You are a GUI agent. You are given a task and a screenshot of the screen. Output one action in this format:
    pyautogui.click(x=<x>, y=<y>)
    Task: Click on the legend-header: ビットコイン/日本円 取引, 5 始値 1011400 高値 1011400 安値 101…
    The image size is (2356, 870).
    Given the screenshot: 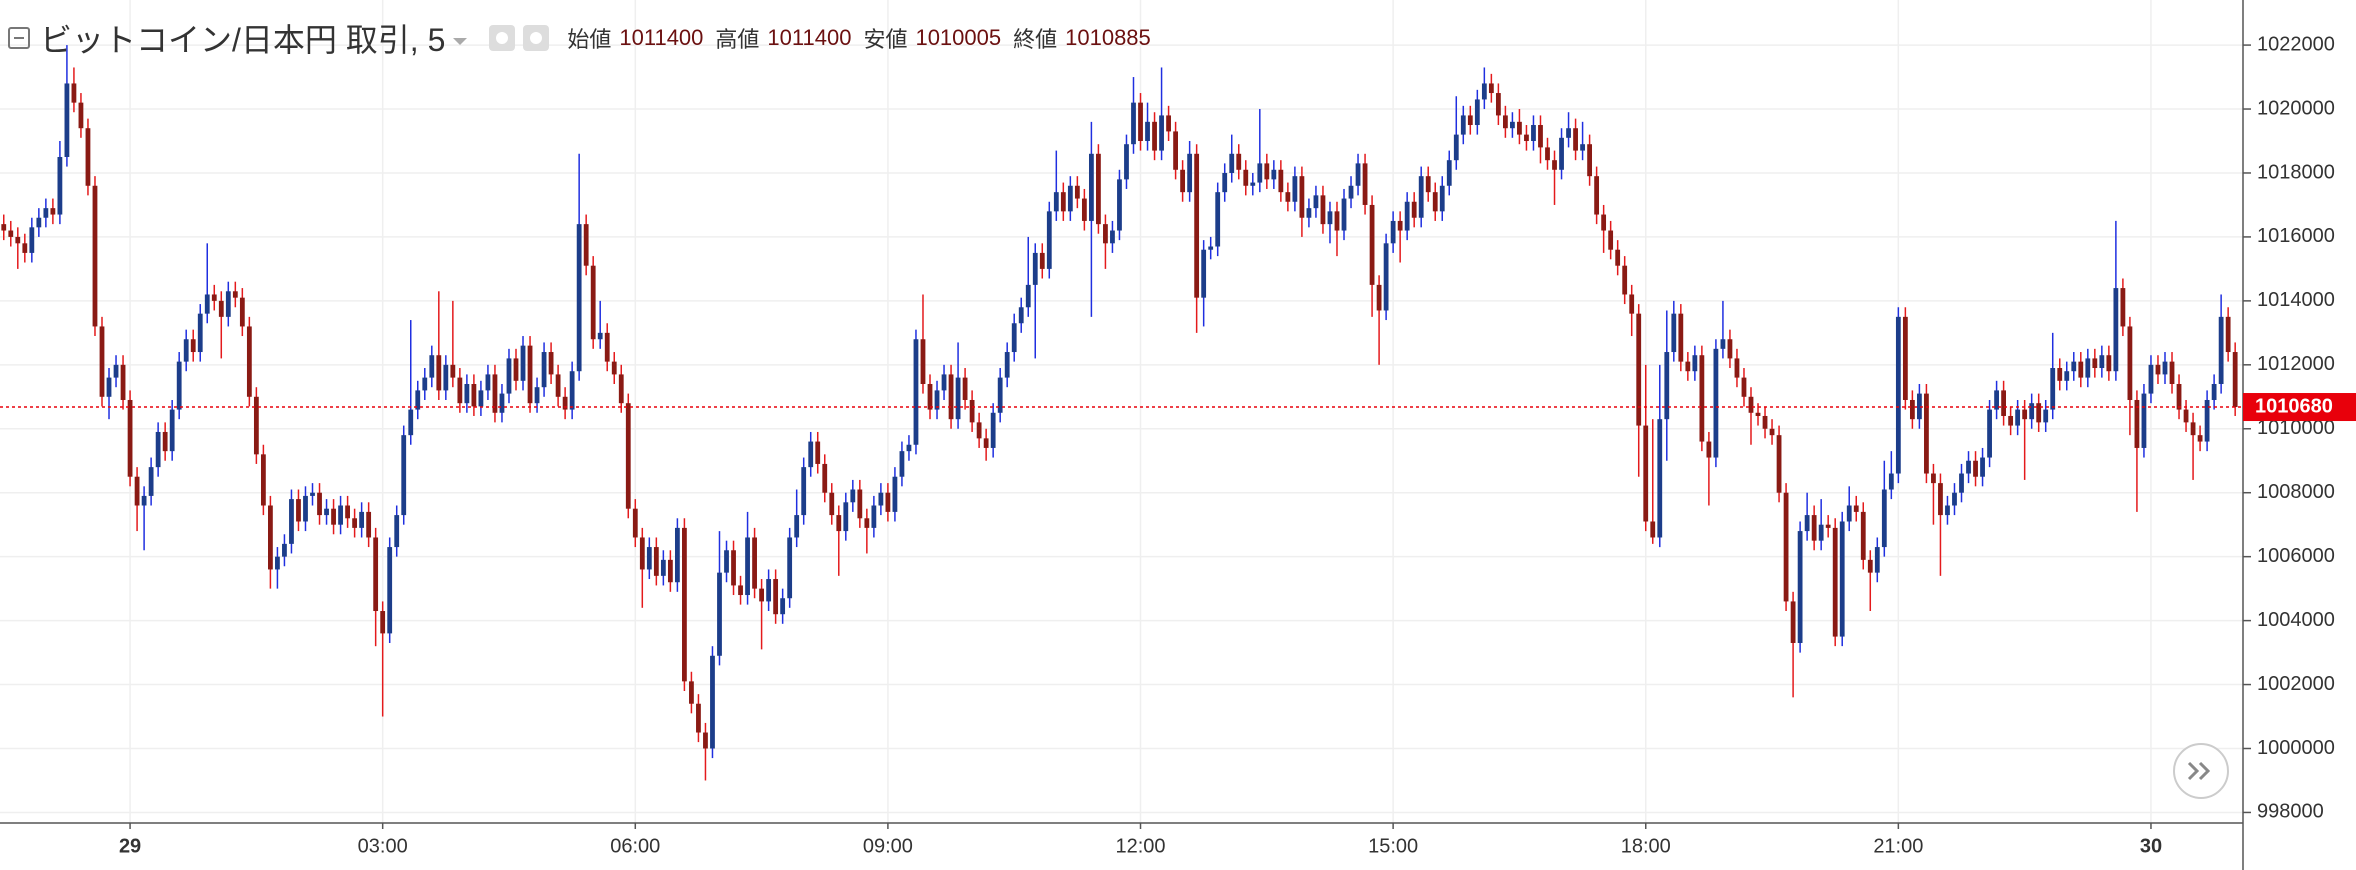 What is the action you would take?
    pyautogui.click(x=585, y=38)
    